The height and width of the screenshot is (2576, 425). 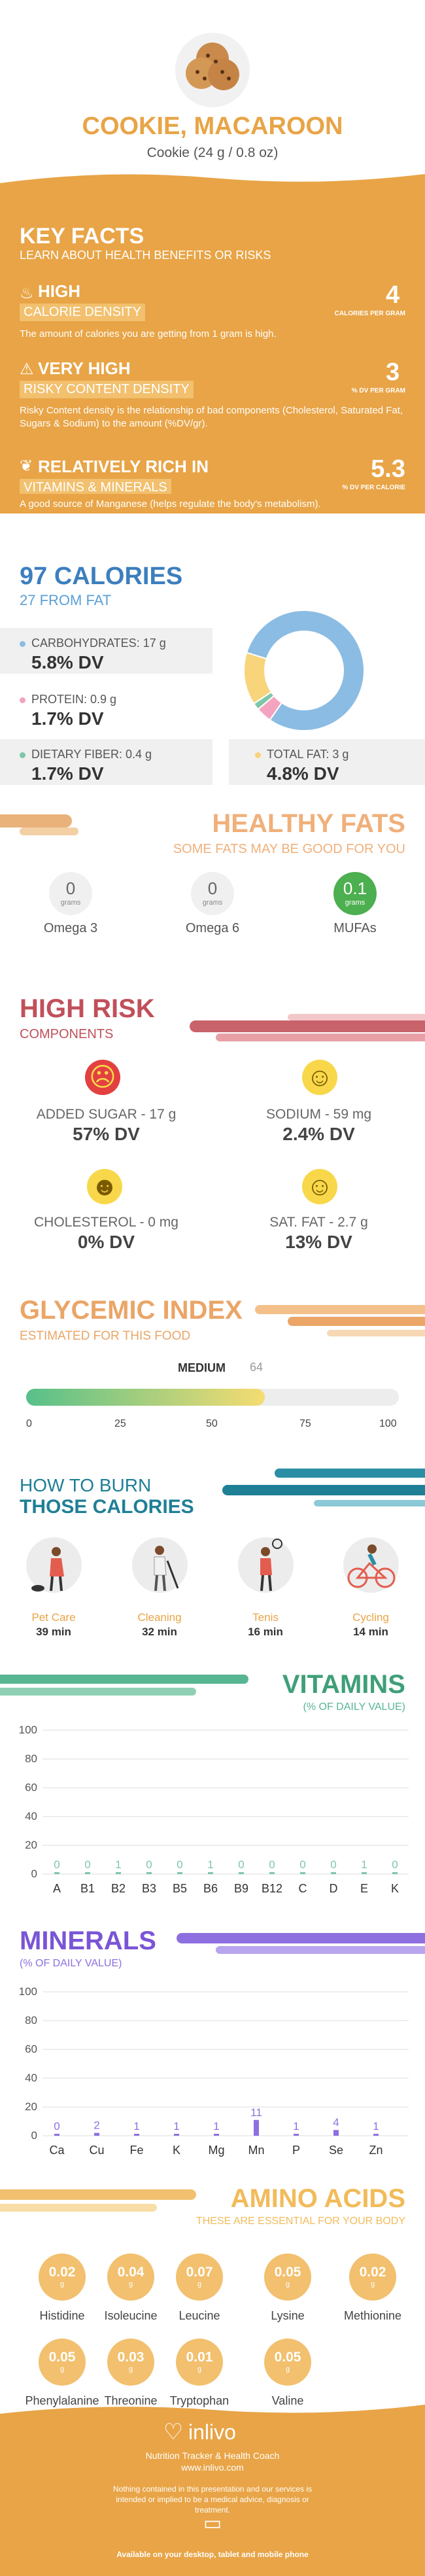 I want to click on gi-tick: 100, so click(x=388, y=1423).